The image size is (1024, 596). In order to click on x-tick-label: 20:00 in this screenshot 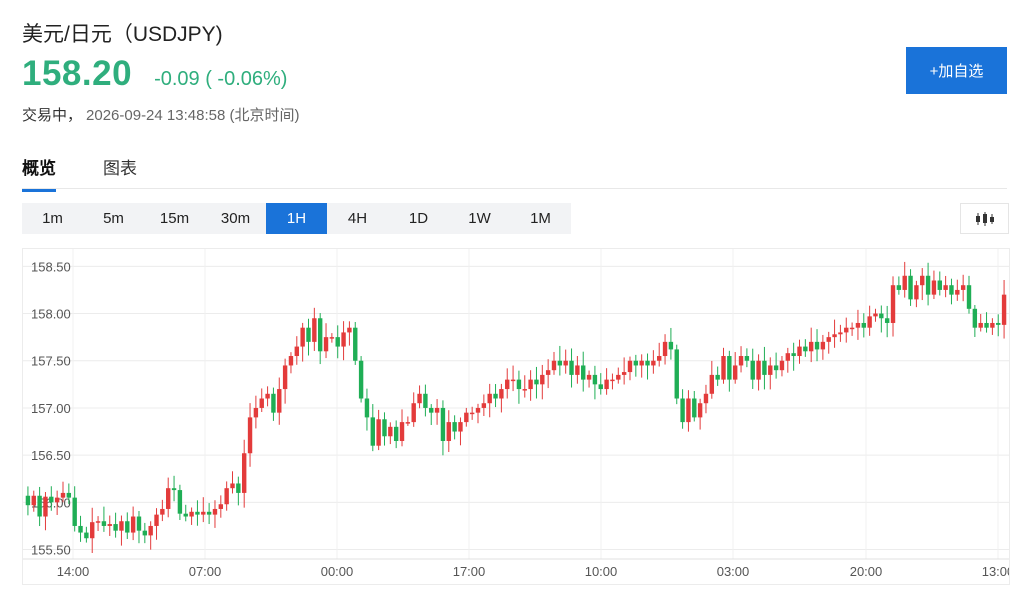, I will do `click(866, 571)`.